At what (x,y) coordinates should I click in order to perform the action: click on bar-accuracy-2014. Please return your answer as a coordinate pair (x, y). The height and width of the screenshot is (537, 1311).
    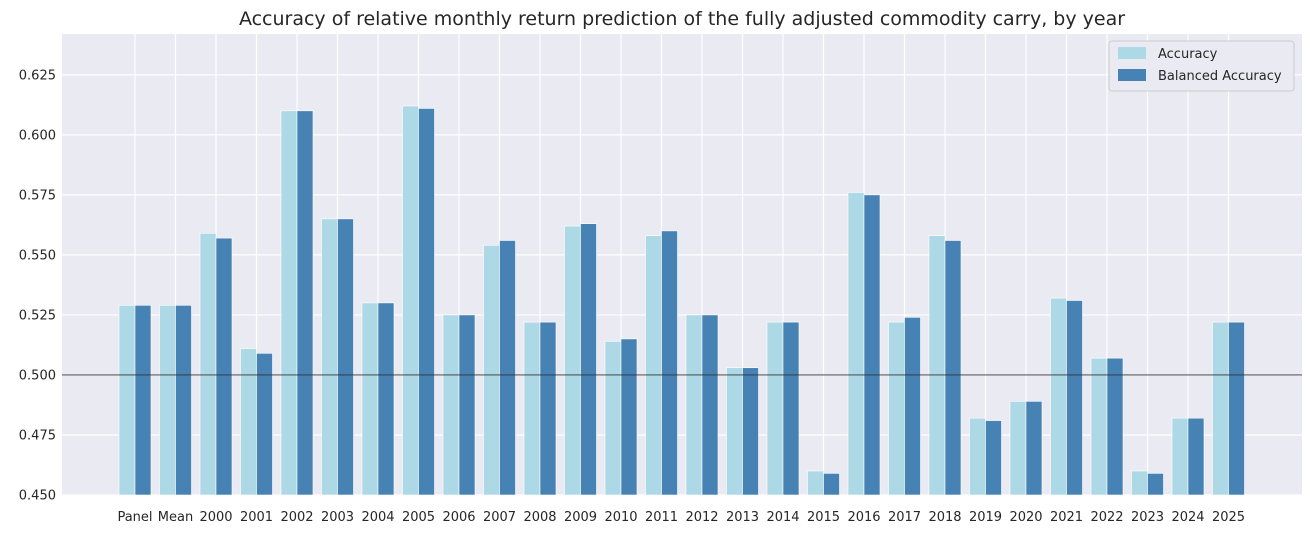
    Looking at the image, I should click on (775, 408).